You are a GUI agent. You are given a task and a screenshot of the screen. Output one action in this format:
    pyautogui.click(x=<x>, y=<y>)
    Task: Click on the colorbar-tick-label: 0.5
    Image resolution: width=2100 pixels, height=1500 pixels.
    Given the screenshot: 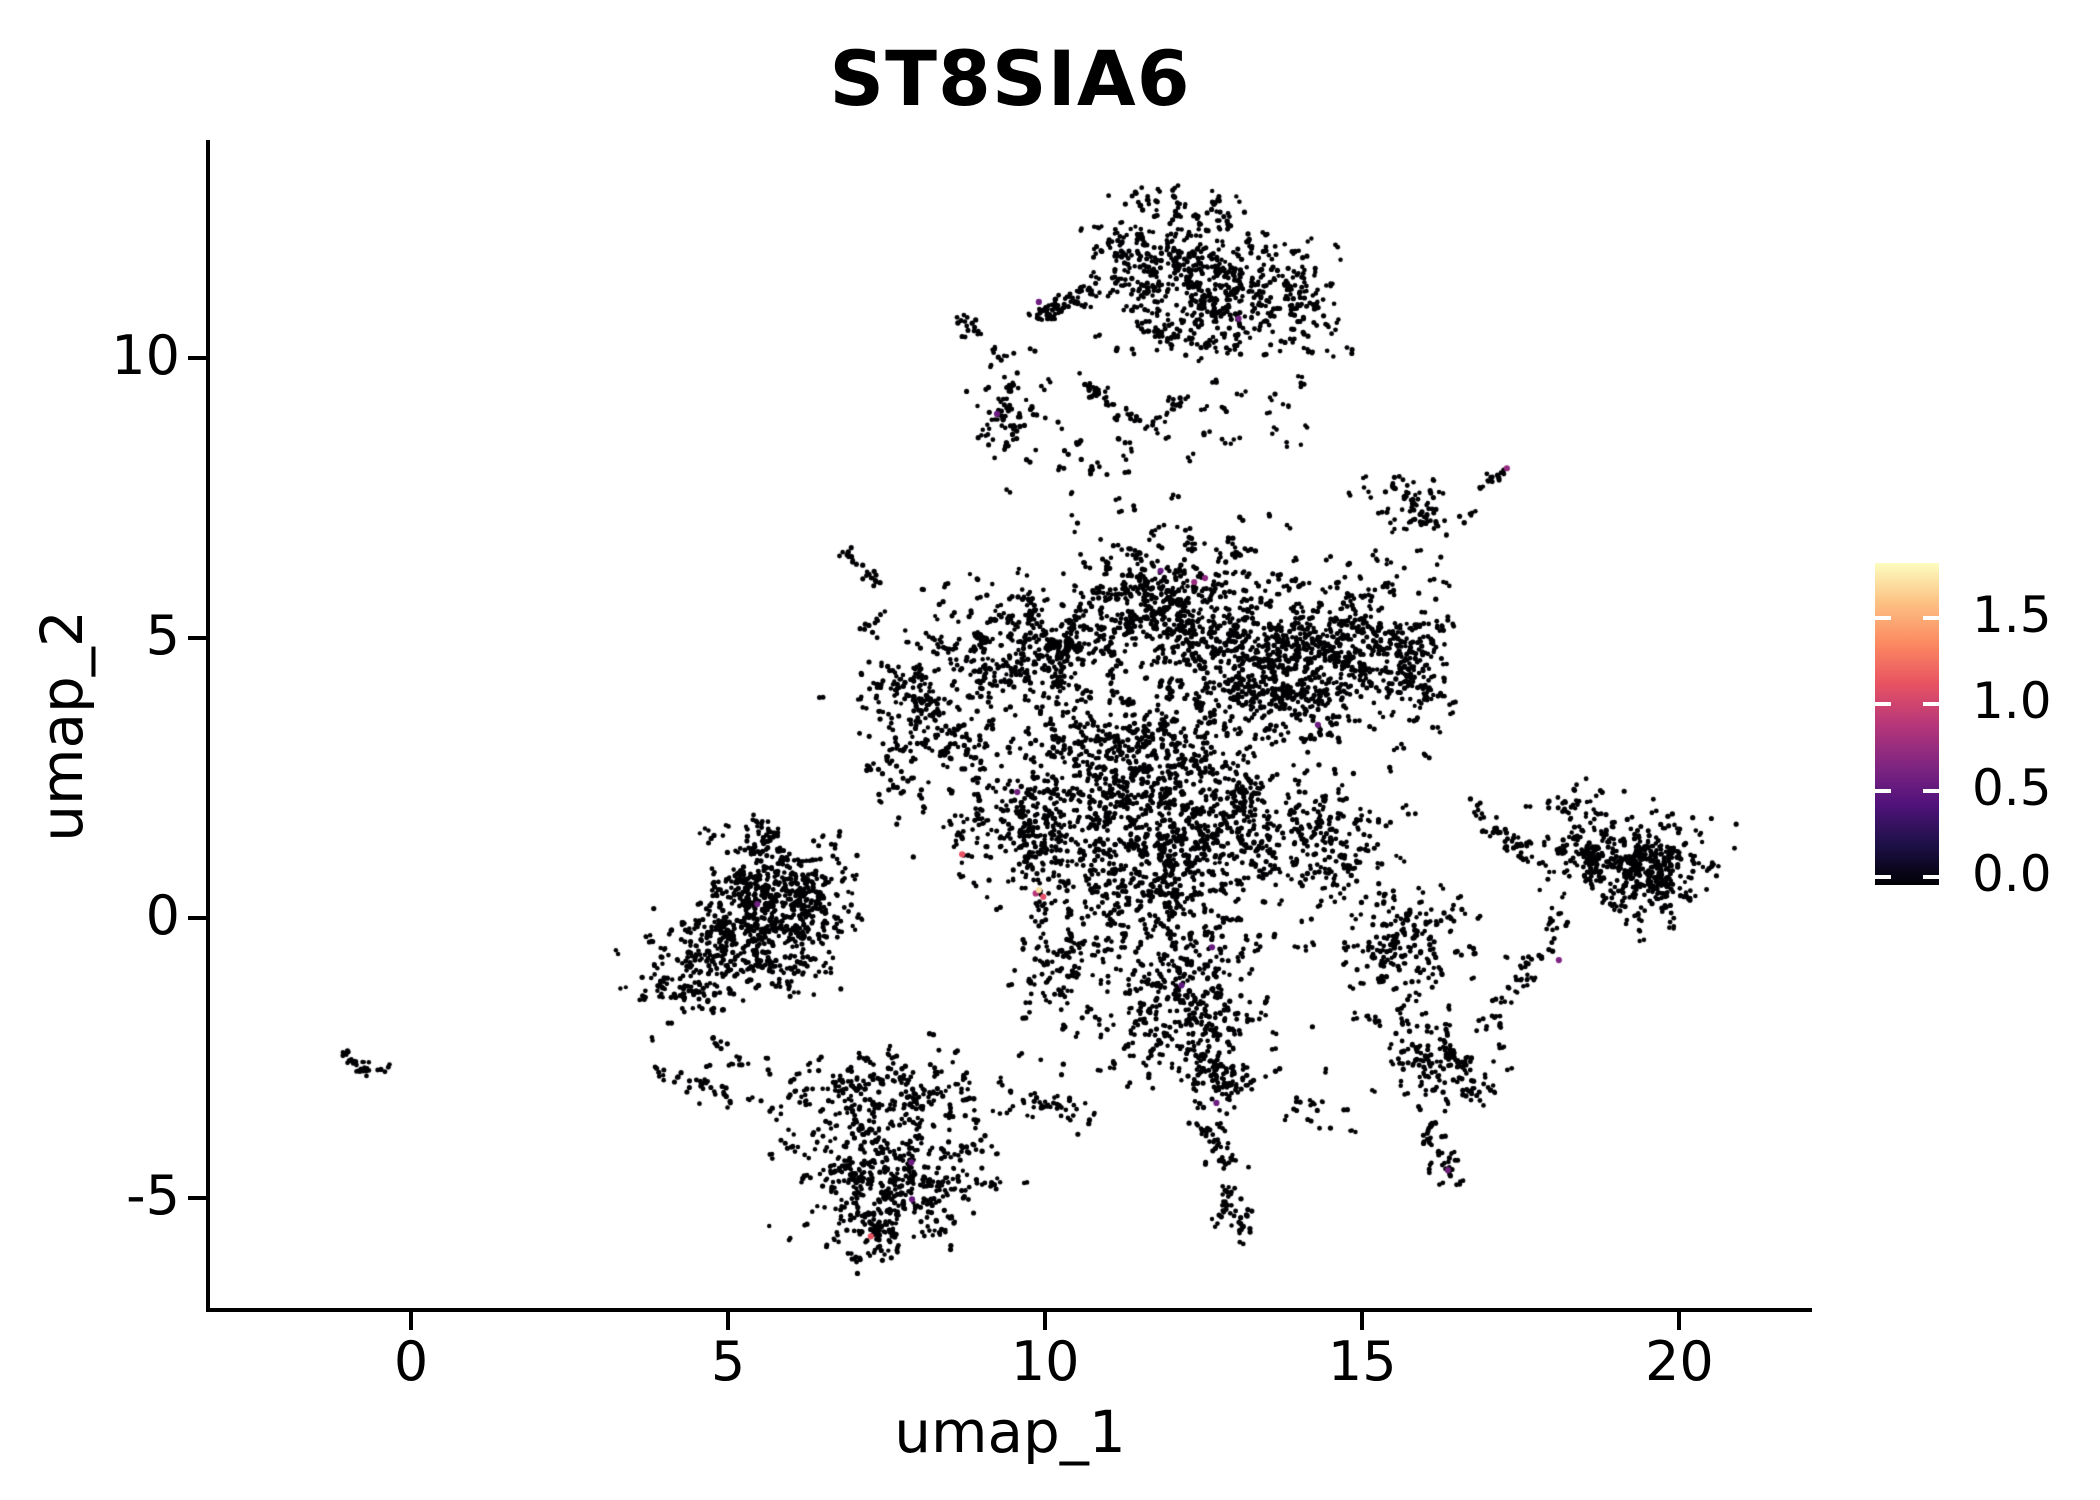 What is the action you would take?
    pyautogui.click(x=2012, y=787)
    